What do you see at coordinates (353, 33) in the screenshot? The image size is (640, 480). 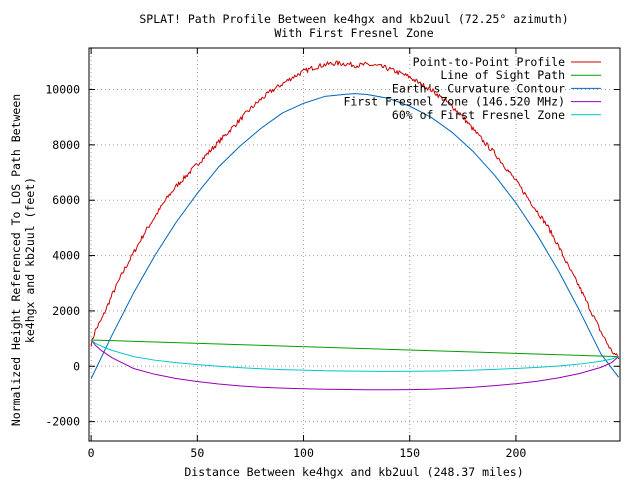 I see `chart-subtitle: With First Fresnel Zone` at bounding box center [353, 33].